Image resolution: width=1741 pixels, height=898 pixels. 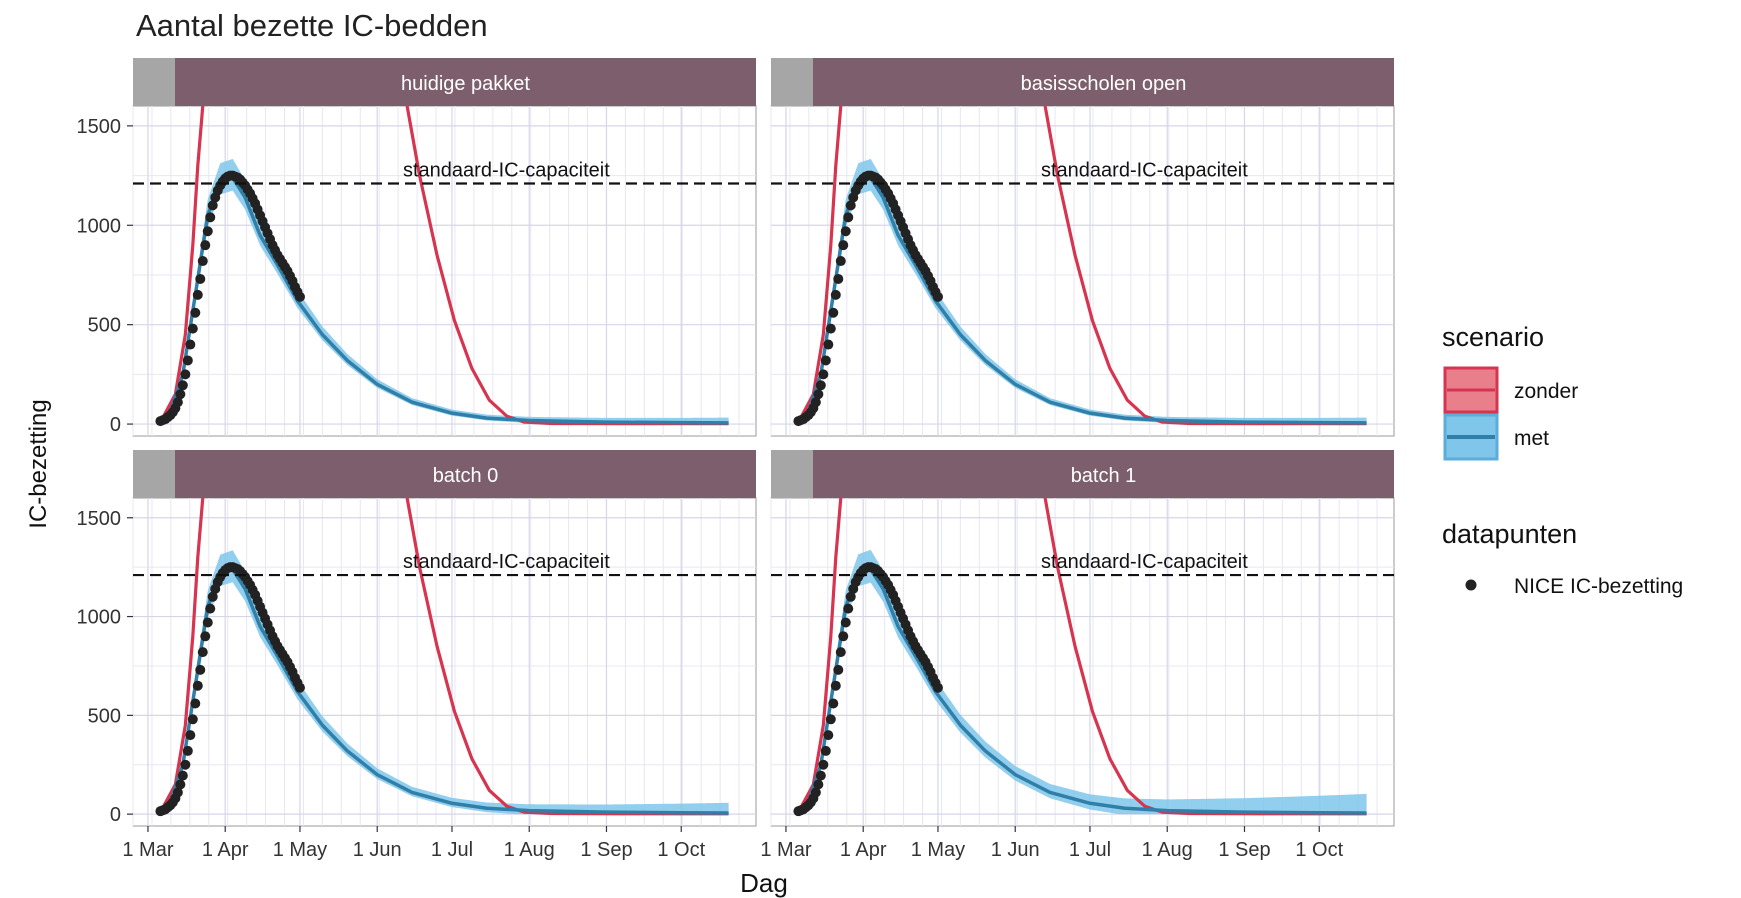 What do you see at coordinates (1546, 391) in the screenshot?
I see `legend-label-zonder: zonder` at bounding box center [1546, 391].